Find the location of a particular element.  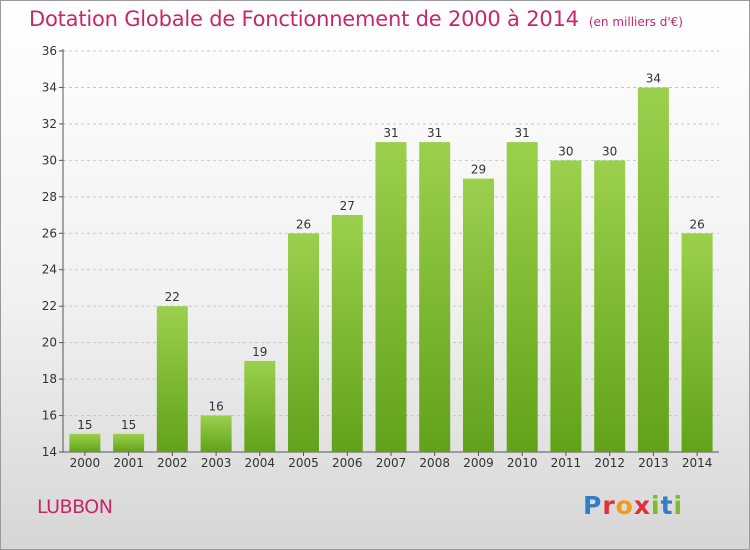

x-tick-label: 2004 is located at coordinates (260, 463).